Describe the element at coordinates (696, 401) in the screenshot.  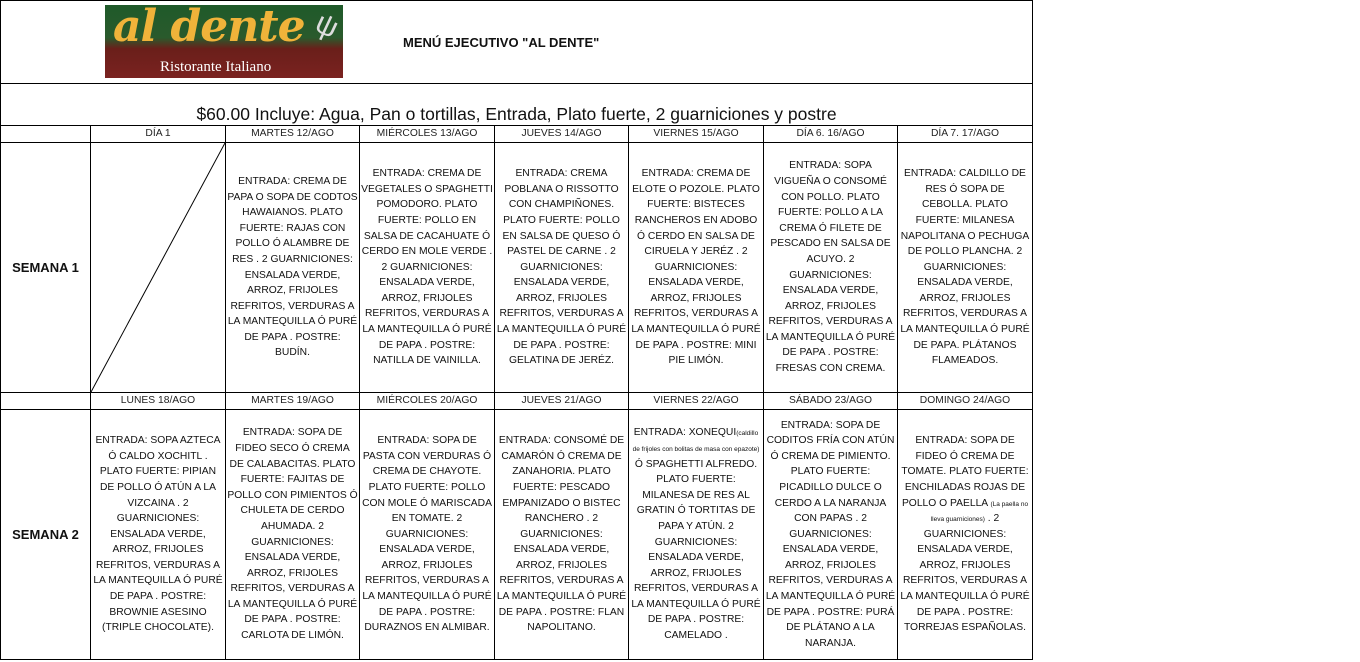
I see `day-header: VIERNES 22/AGO` at that location.